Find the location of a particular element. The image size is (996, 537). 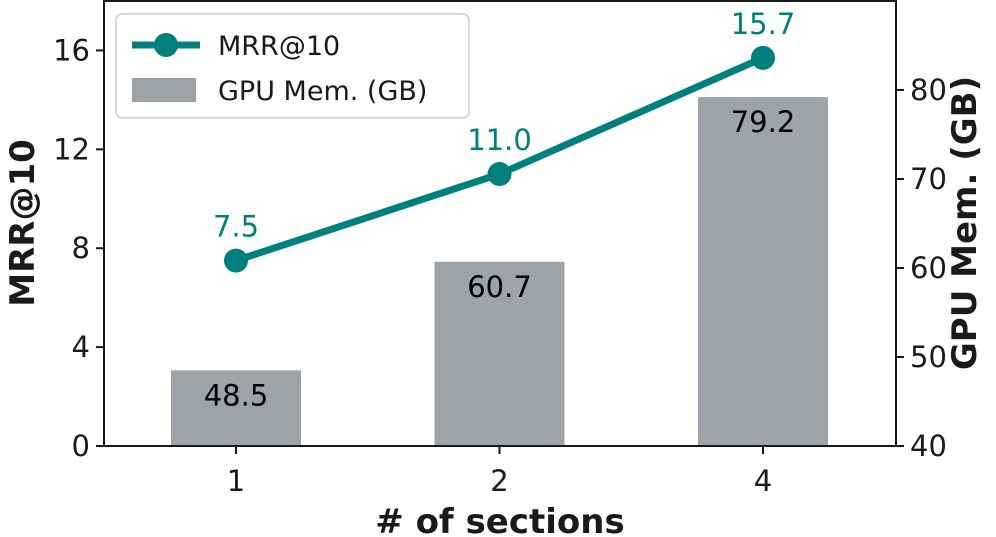

y-right-tick-label-1: 50 is located at coordinates (928, 357).